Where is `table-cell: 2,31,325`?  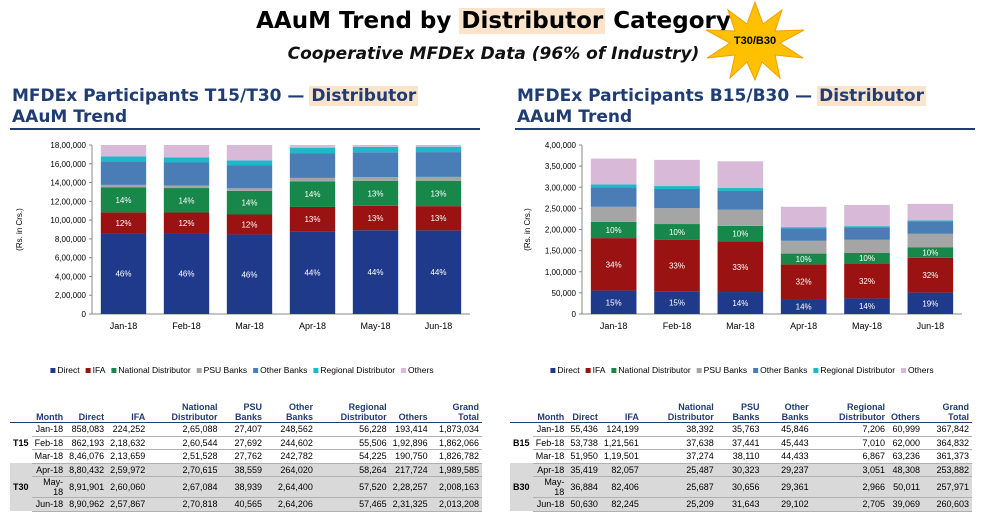 table-cell: 2,31,325 is located at coordinates (410, 504).